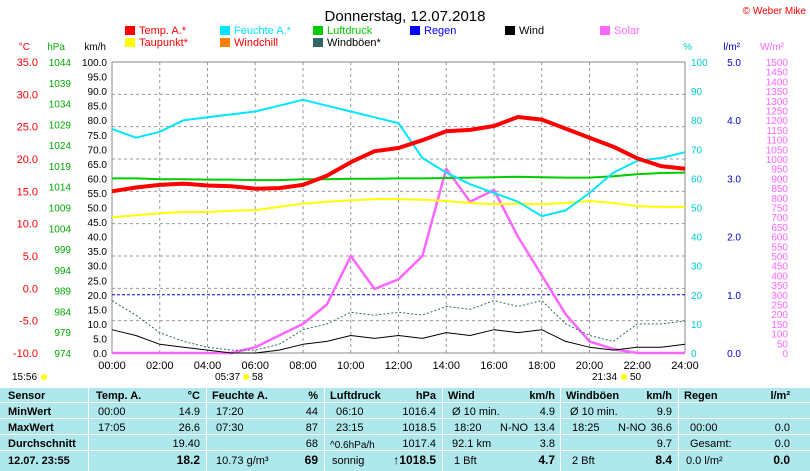 The width and height of the screenshot is (810, 471). Describe the element at coordinates (779, 276) in the screenshot. I see `solar-tick-label: 400` at that location.